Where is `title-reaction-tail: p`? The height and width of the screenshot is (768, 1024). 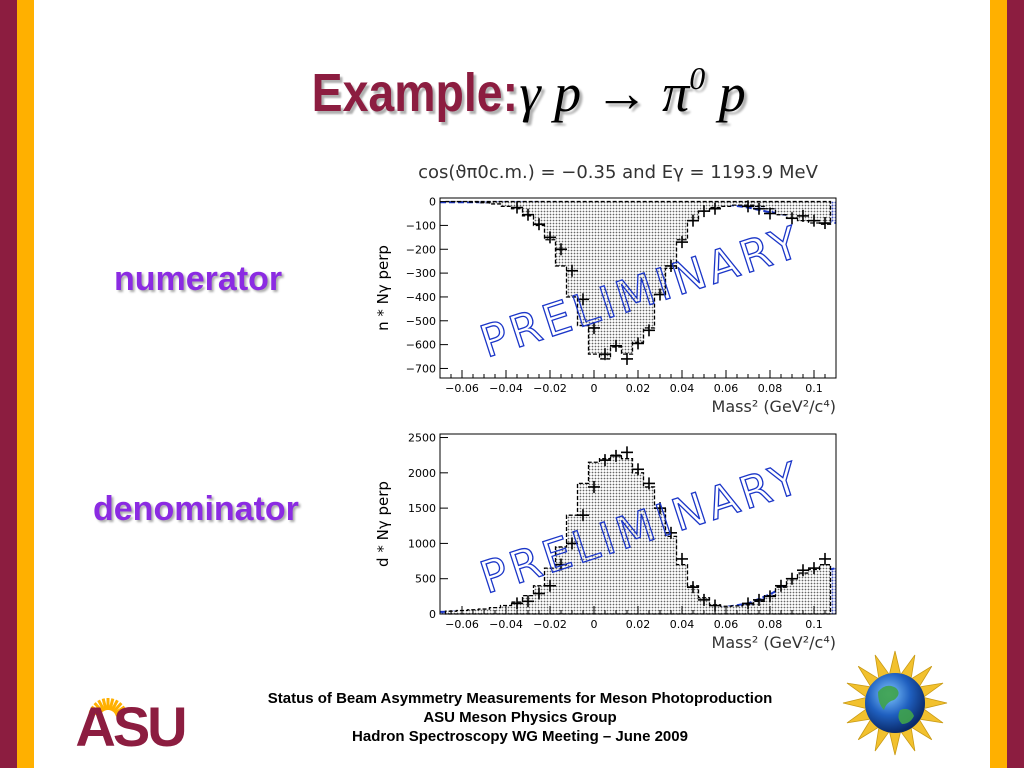
title-reaction-tail: p is located at coordinates (725, 93).